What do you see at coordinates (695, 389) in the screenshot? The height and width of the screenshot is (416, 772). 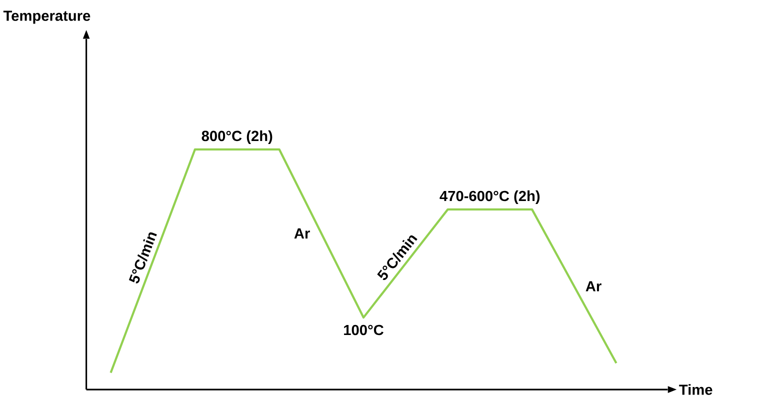 I see `x-axis-title: Time` at bounding box center [695, 389].